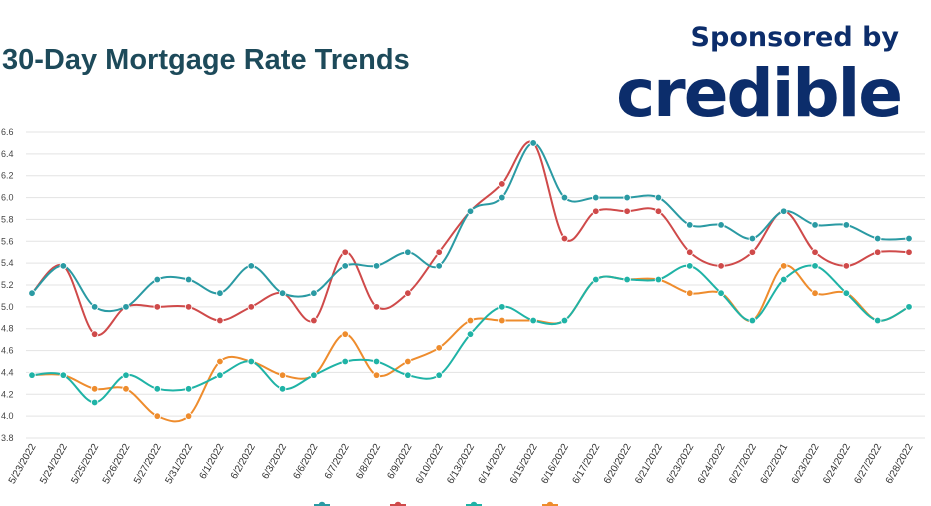 This screenshot has height=506, width=931. I want to click on x-tick-label: 6/16/2022, so click(555, 464).